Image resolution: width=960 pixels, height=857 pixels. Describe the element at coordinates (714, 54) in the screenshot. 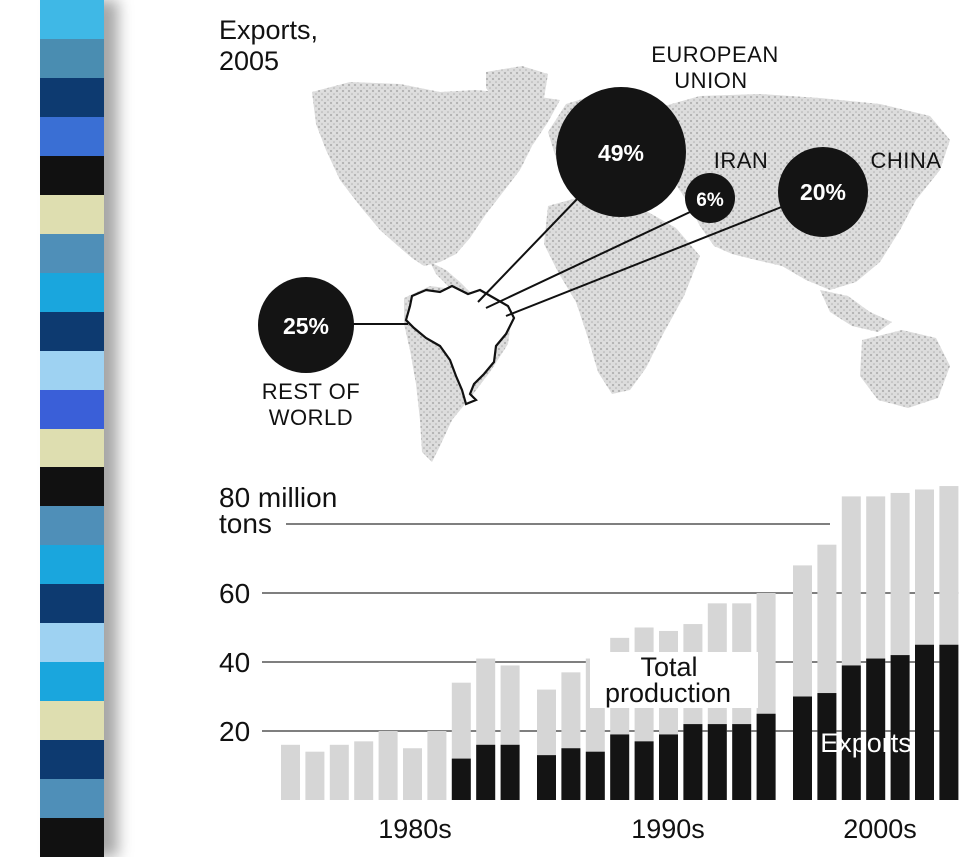

I see `label-eu-line1: EUROPEAN` at that location.